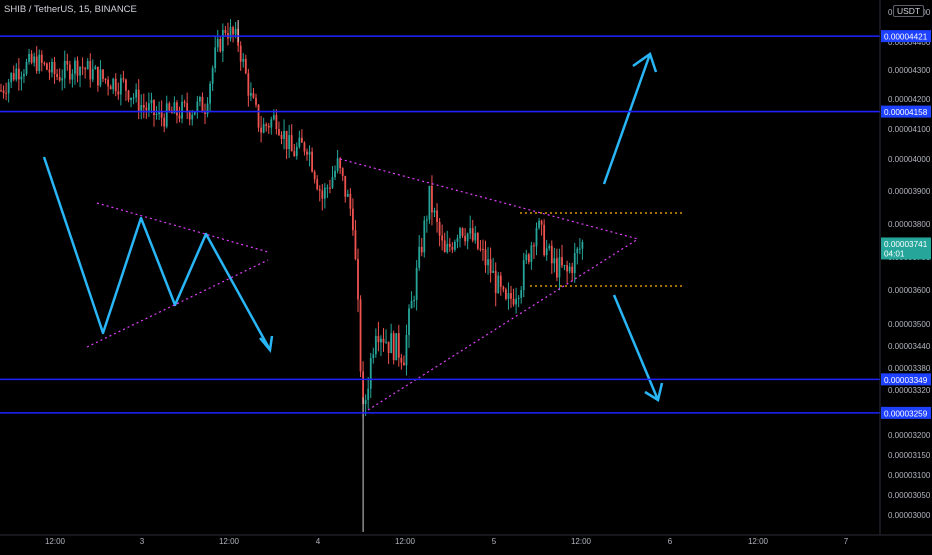 This screenshot has height=555, width=932. I want to click on price-tick-label: 0.00003440, so click(909, 346).